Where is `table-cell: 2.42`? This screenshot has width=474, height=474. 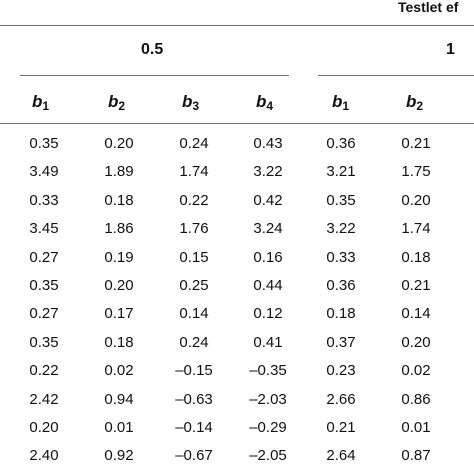
table-cell: 2.42 is located at coordinates (44, 399).